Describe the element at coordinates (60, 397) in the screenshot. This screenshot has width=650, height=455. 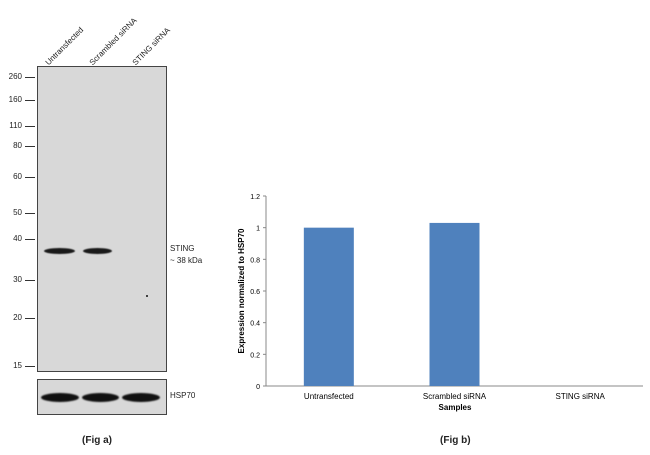
I see `hsp70-band-untransfected` at that location.